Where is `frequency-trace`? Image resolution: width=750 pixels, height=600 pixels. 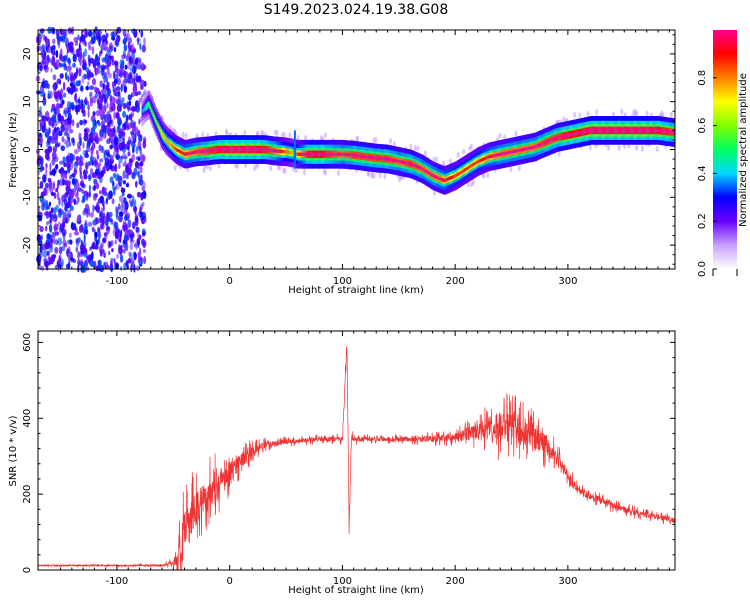 frequency-trace is located at coordinates (408, 142).